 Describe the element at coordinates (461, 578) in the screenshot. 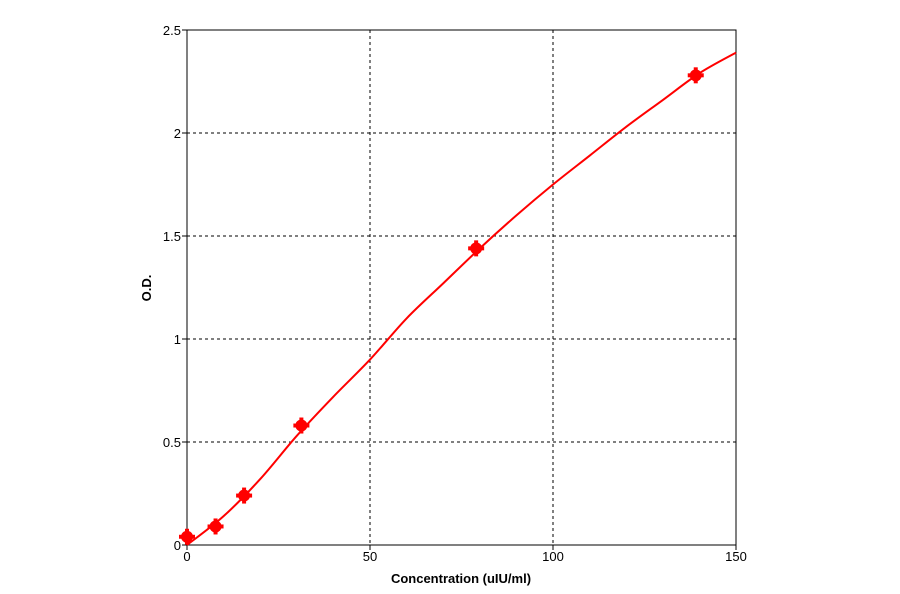

I see `x-axis-label: Concentration (uIU/ml)` at that location.